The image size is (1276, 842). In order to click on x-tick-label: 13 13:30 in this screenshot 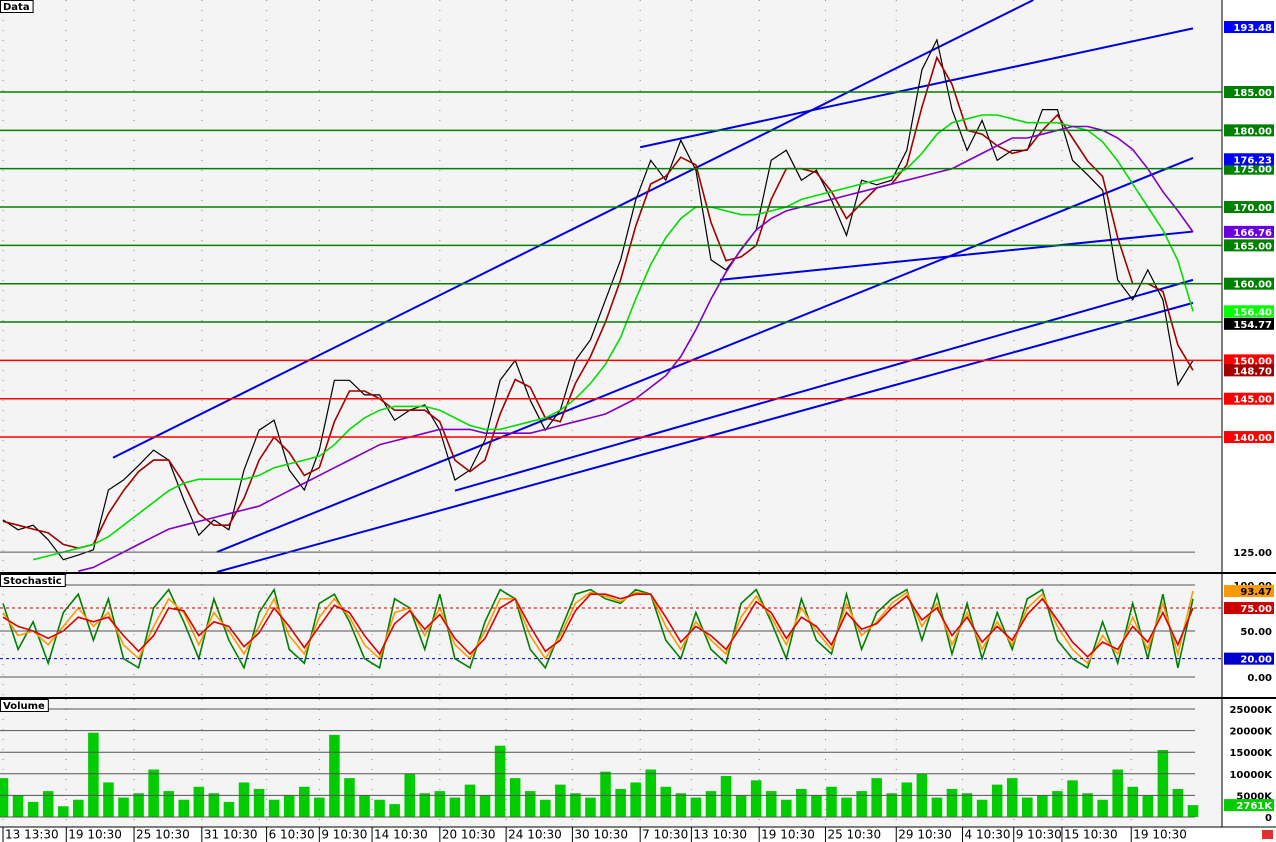, I will do `click(32, 835)`.